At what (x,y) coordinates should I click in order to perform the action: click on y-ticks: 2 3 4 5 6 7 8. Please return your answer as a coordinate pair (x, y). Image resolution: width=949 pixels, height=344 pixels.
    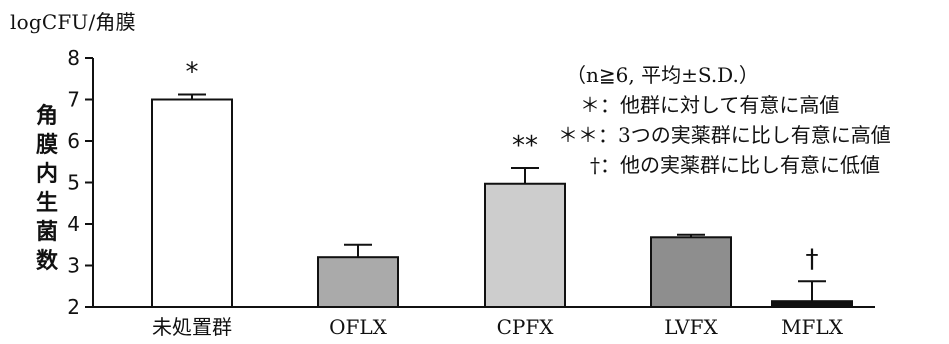
    Looking at the image, I should click on (80, 182).